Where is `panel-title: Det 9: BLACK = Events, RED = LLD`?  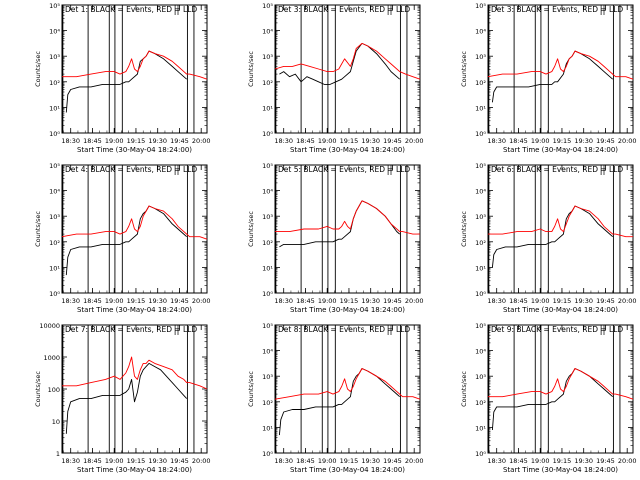 panel-title: Det 9: BLACK = Events, RED = LLD is located at coordinates (557, 329).